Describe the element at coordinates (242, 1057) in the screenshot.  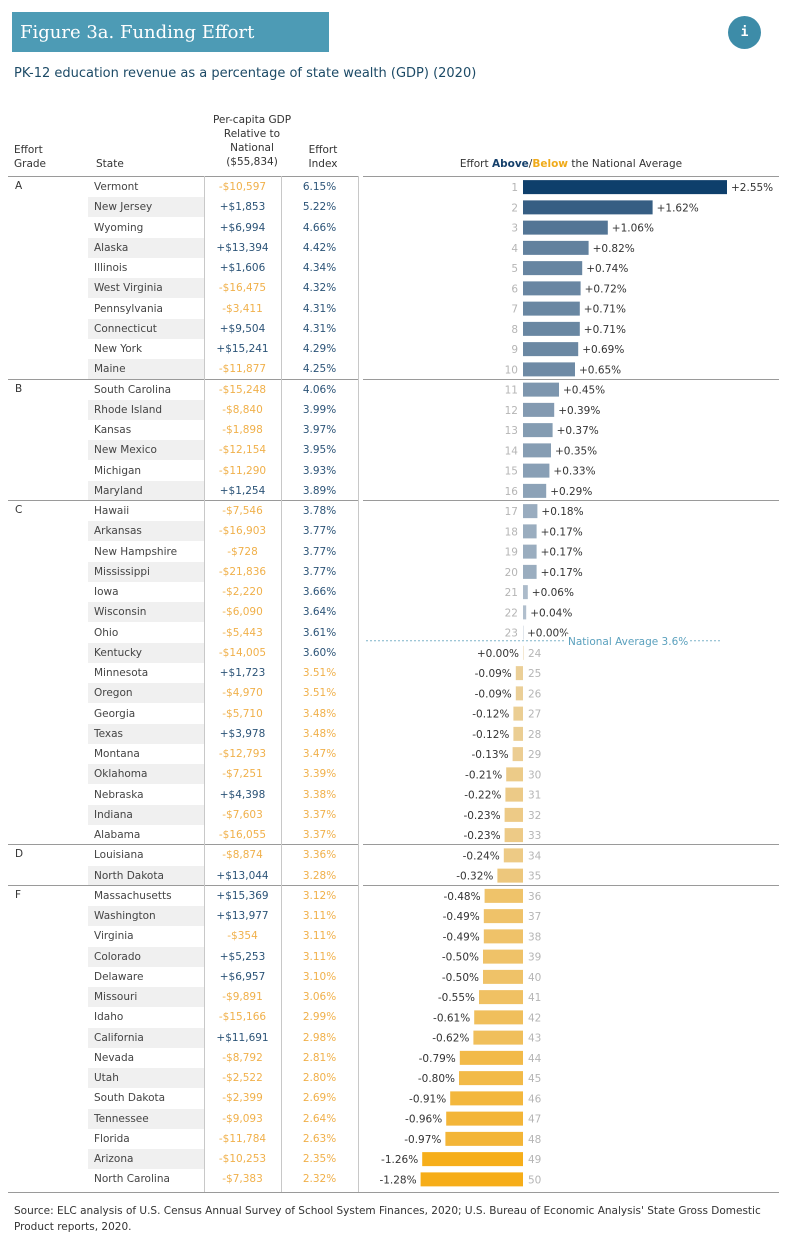
I see `gdp-relative-value: -$8,792` at that location.